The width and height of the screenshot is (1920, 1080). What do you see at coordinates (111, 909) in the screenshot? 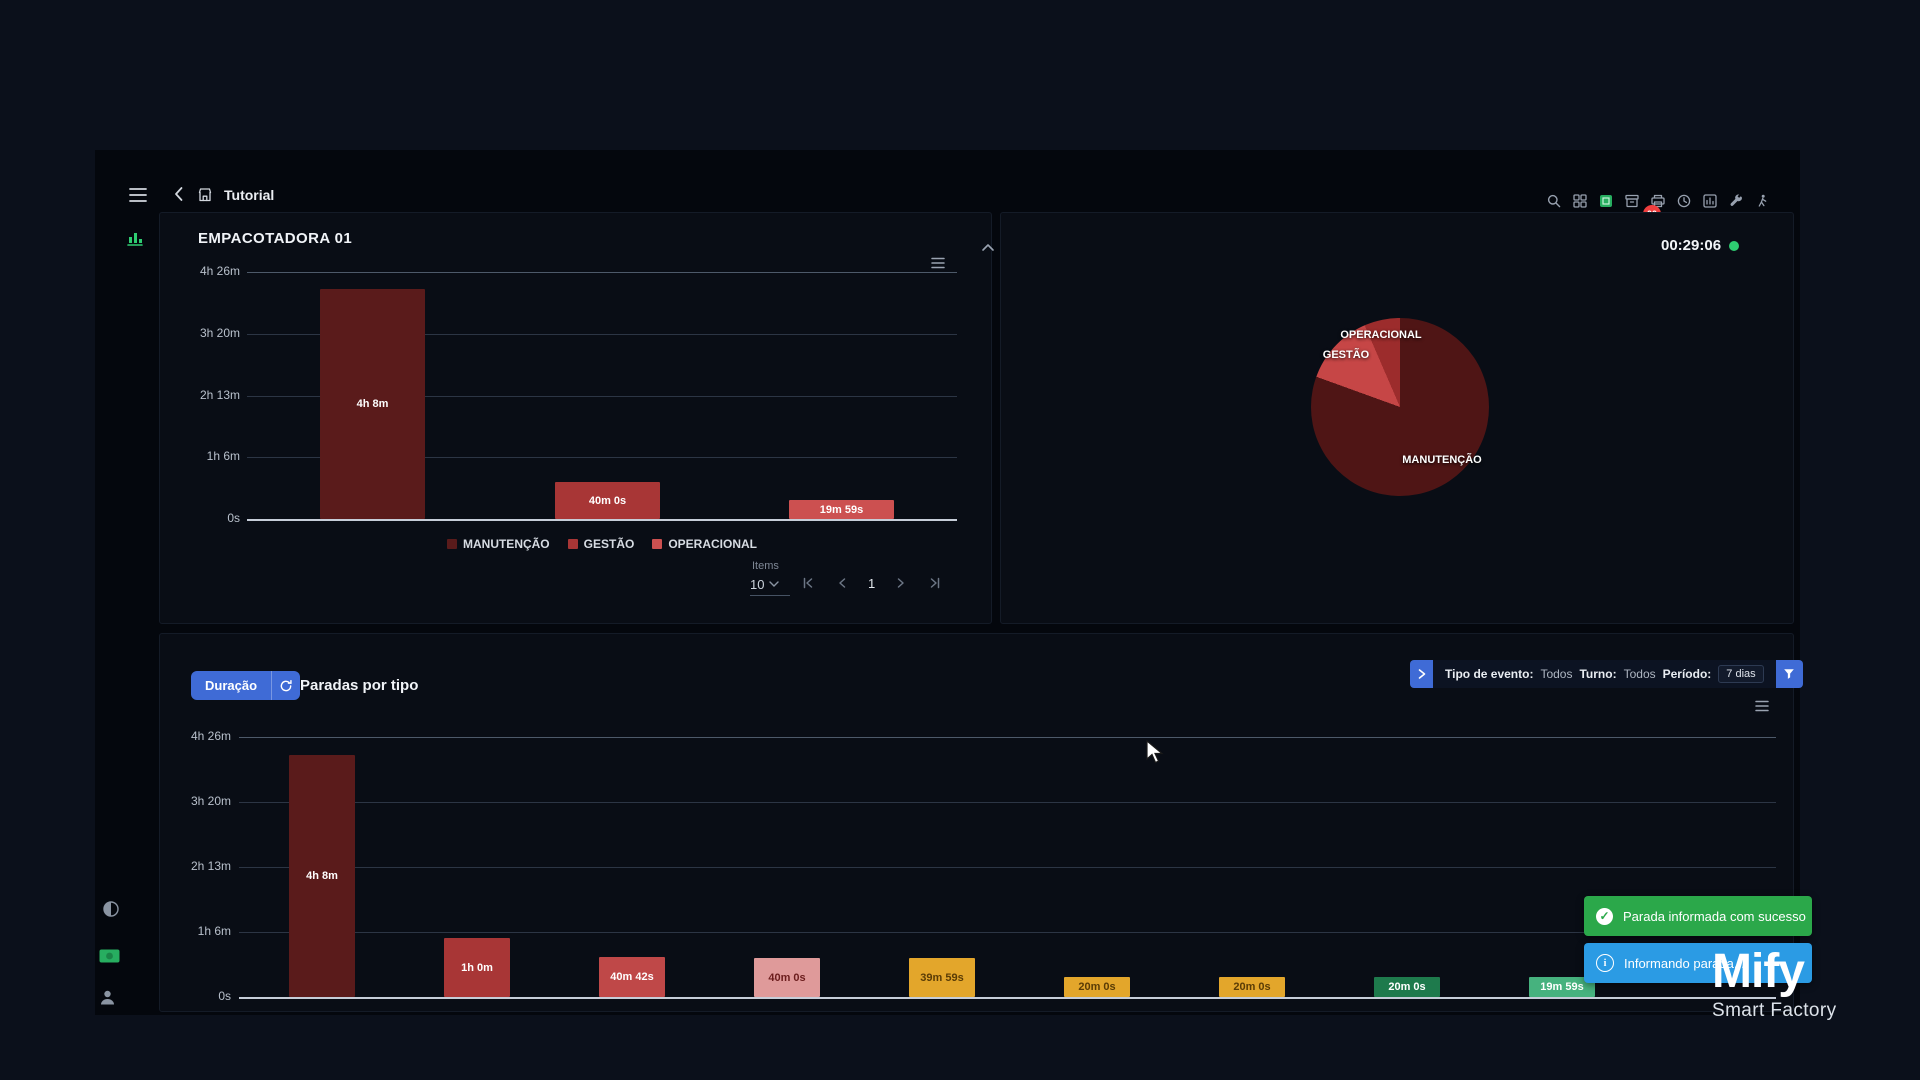
I see `theme-toggle-icon` at bounding box center [111, 909].